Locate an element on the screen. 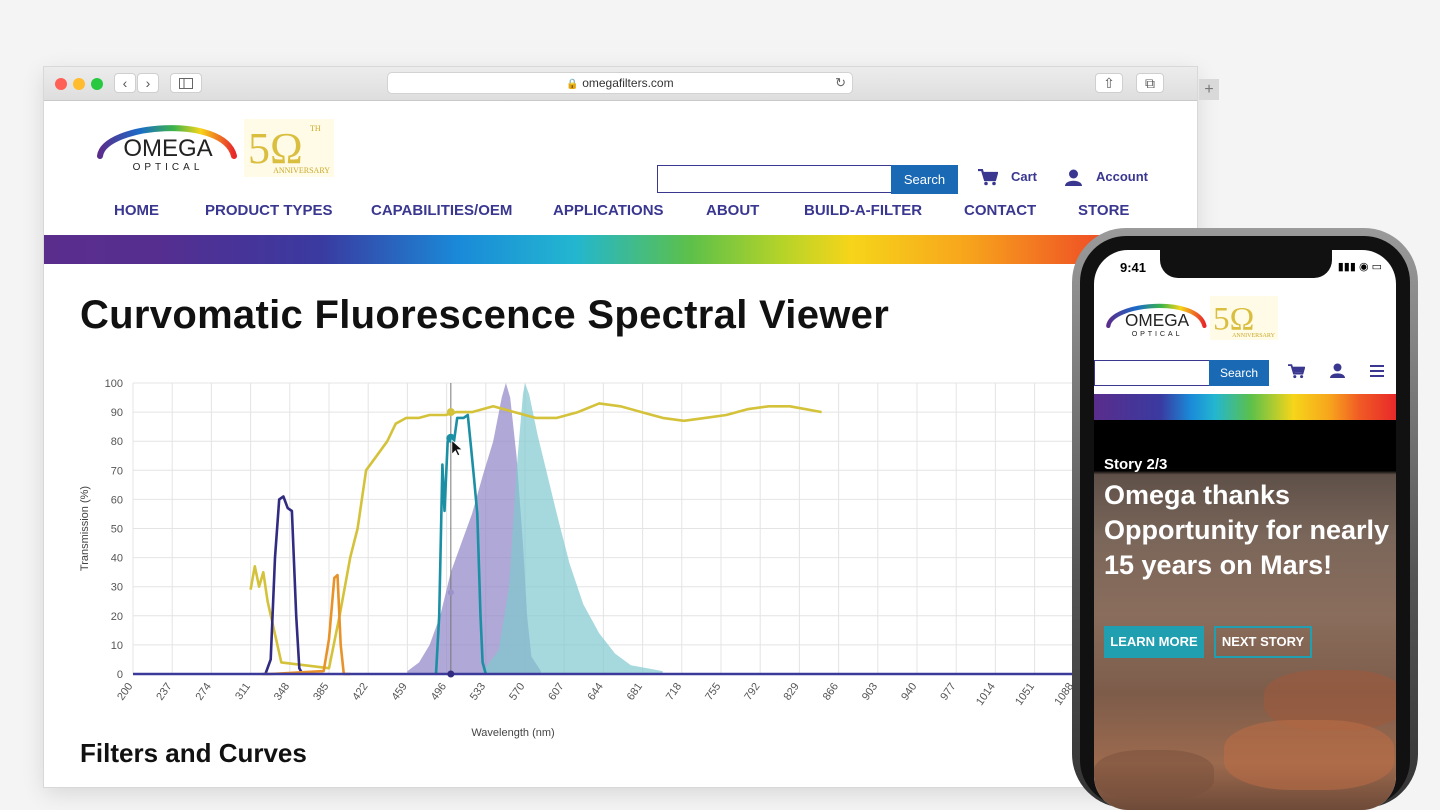 The image size is (1440, 810). omega-optical-logo: OMEGA OPTICAL is located at coordinates (166, 145).